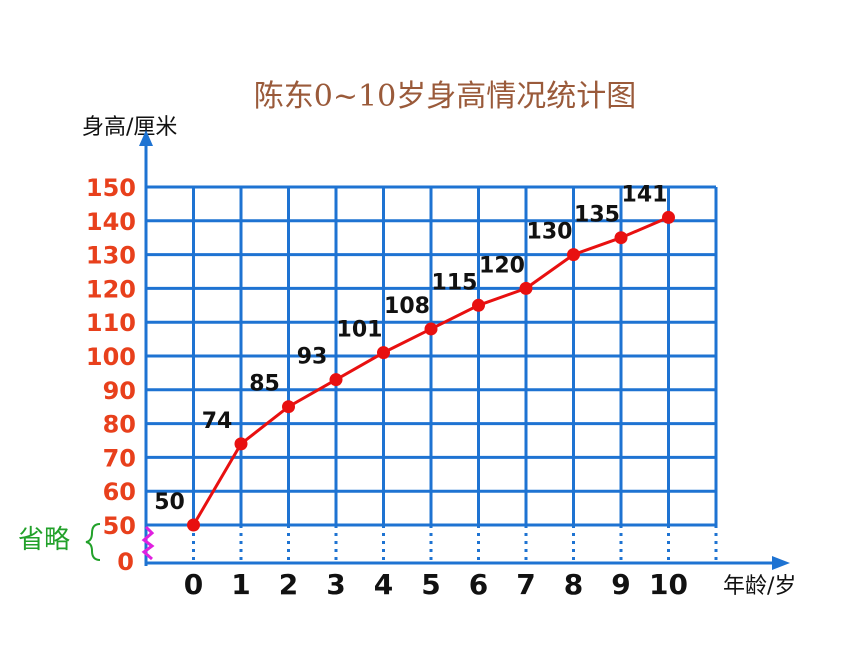 This screenshot has width=860, height=645. Describe the element at coordinates (445, 96) in the screenshot. I see `chart-title: 陈东0~10岁身高情况统计图` at that location.